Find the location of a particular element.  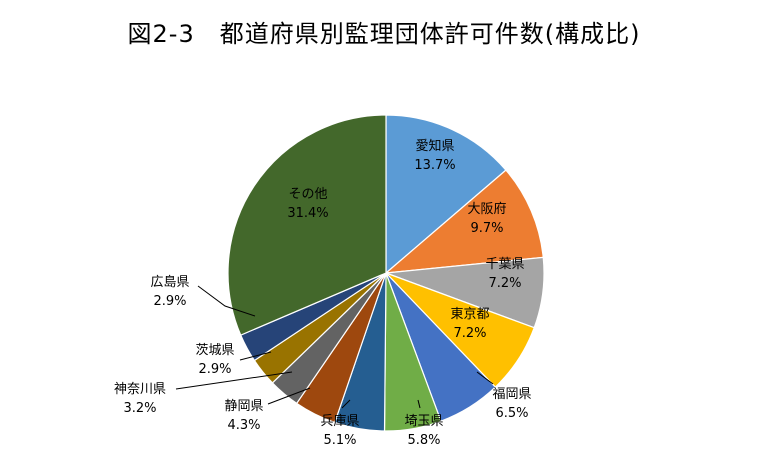

slice-name-label: 福岡県 is located at coordinates (511, 394).